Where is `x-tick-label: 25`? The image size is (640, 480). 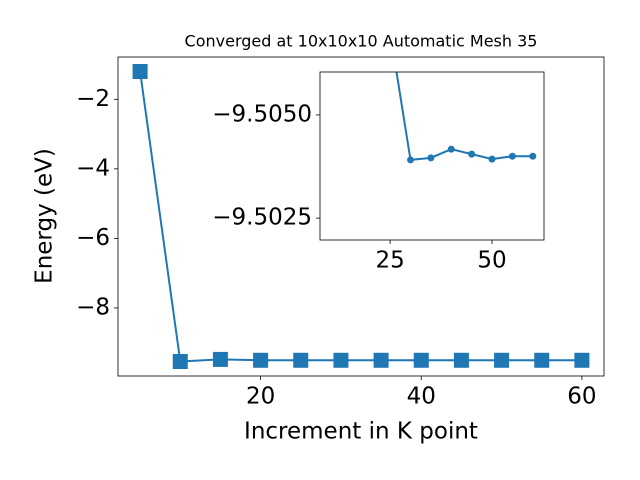 x-tick-label: 25 is located at coordinates (389, 261).